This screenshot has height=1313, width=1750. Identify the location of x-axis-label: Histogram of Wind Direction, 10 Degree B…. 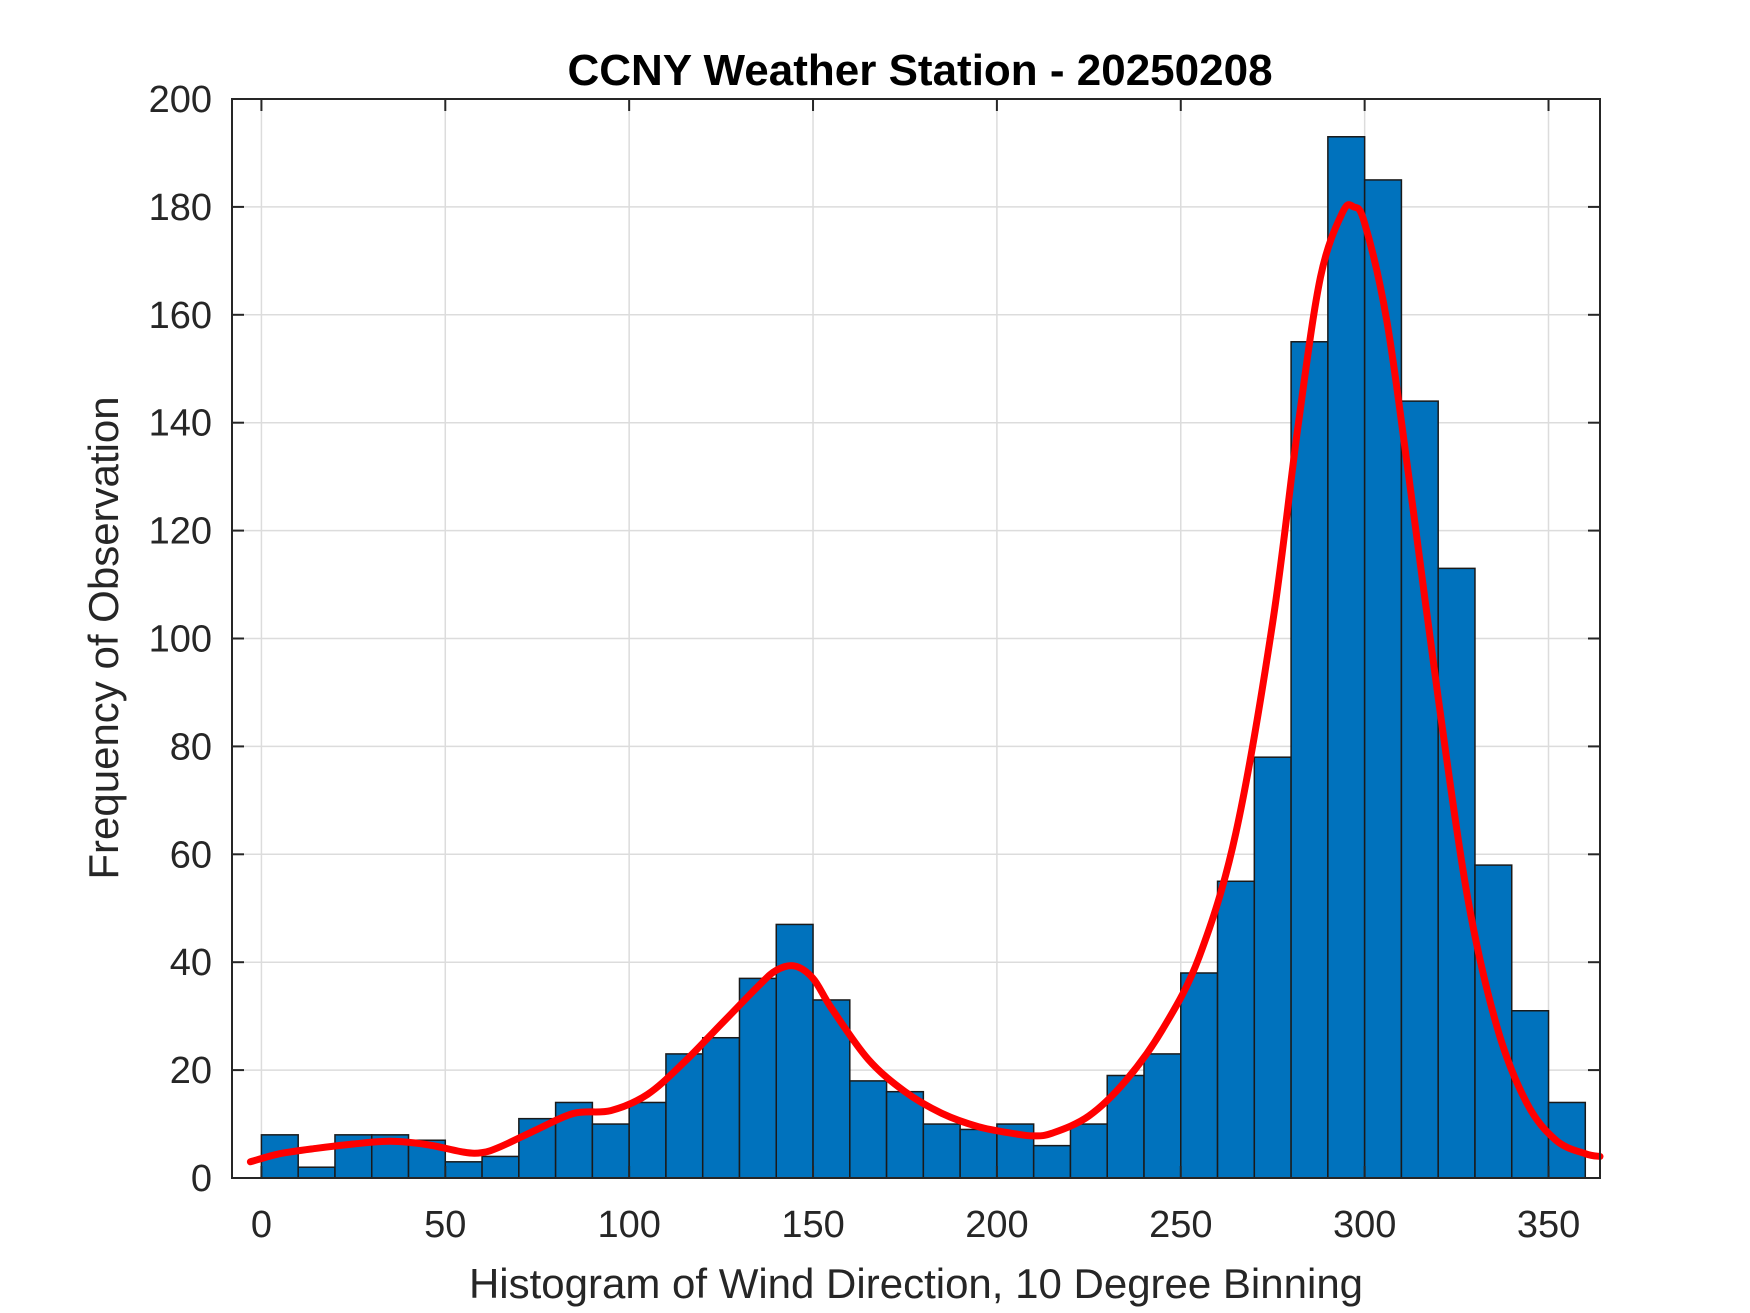
(916, 1283).